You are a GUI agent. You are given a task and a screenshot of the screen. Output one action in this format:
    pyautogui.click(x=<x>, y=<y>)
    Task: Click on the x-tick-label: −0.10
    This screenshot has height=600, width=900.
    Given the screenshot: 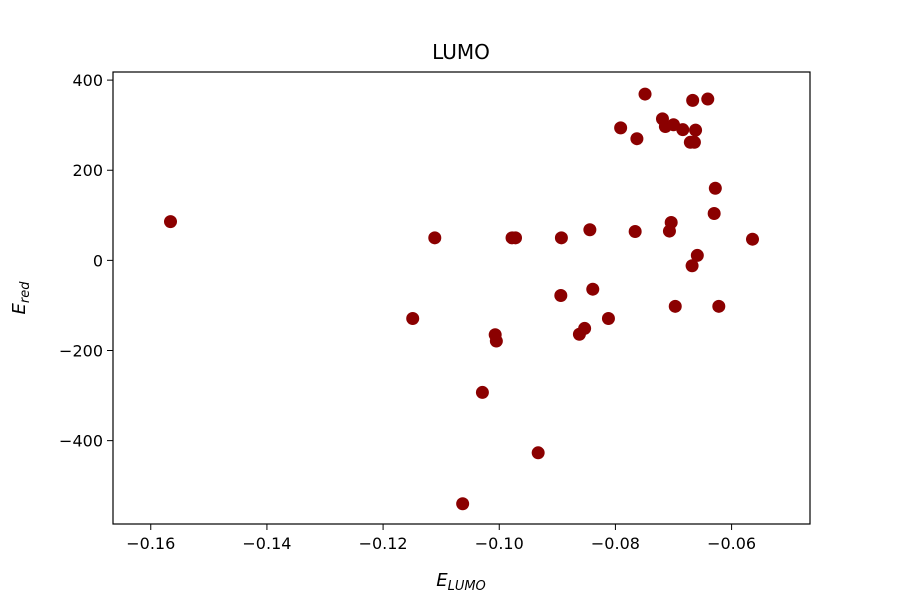 What is the action you would take?
    pyautogui.click(x=499, y=543)
    